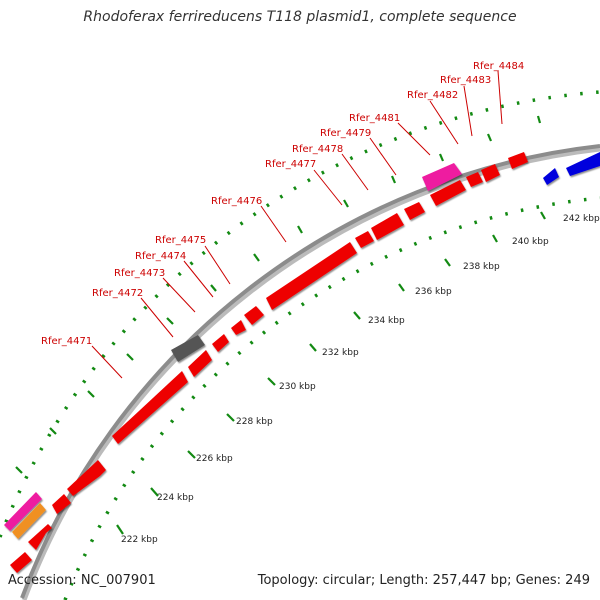 This screenshot has height=600, width=600. I want to click on gene-feature-orange, so click(29, 521).